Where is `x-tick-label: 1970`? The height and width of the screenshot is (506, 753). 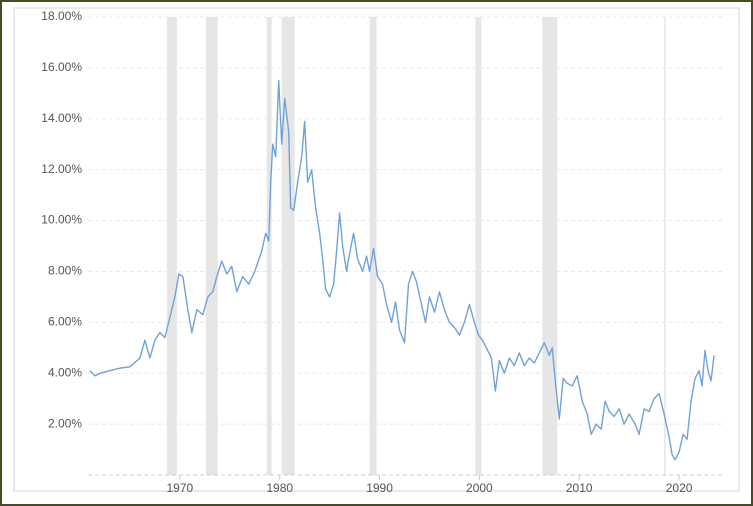
x-tick-label: 1970 is located at coordinates (180, 488).